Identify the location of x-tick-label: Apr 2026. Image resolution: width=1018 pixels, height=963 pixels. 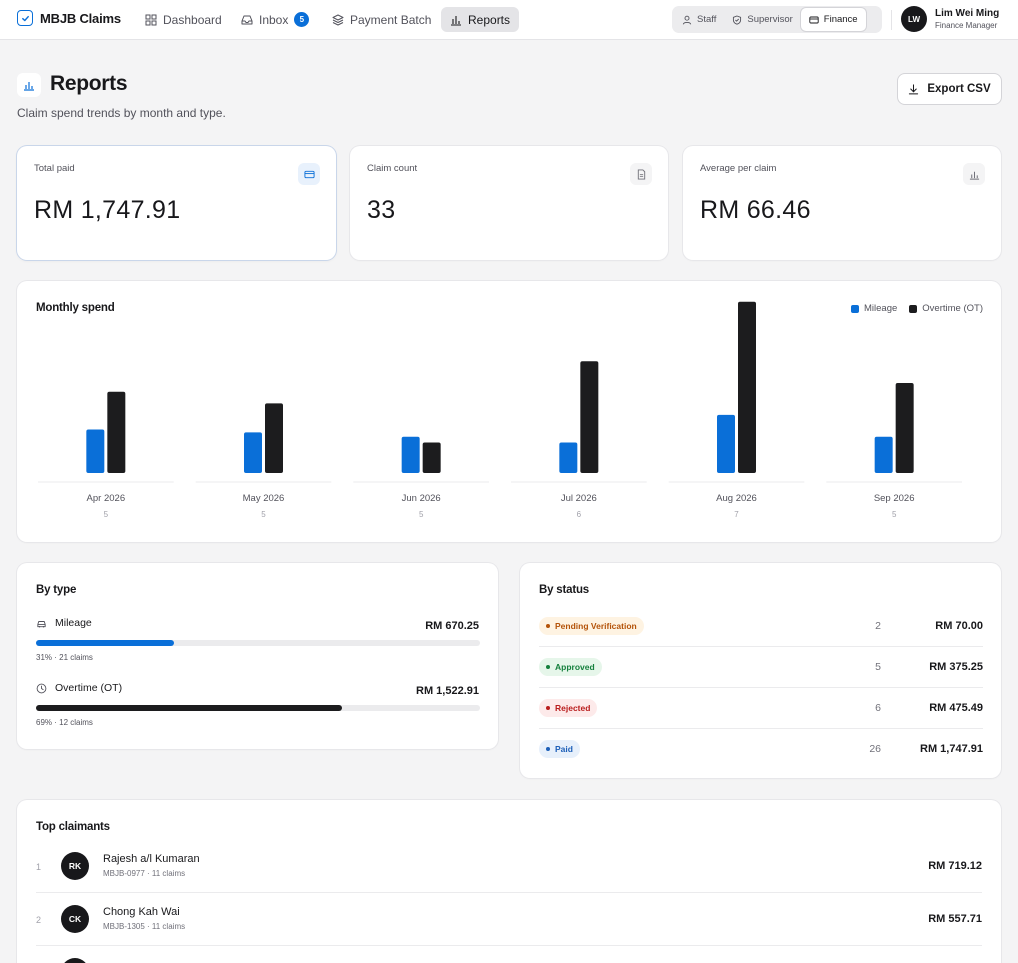
(106, 498).